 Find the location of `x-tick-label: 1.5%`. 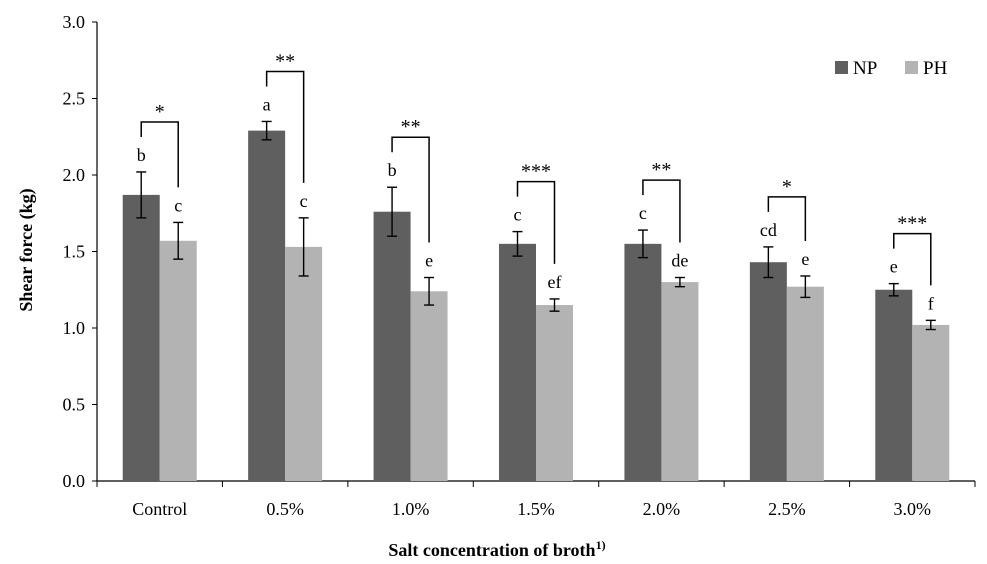

x-tick-label: 1.5% is located at coordinates (536, 509).